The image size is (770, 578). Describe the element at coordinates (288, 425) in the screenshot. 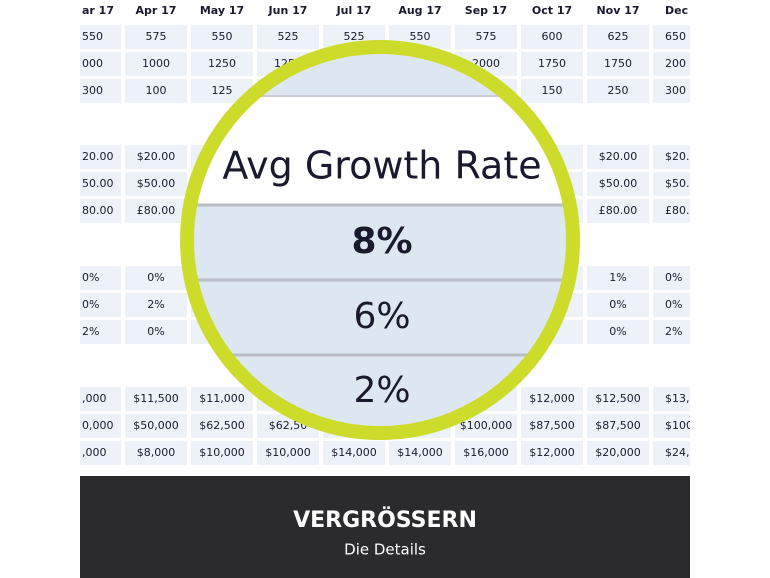

I see `cell-text: $62,50` at that location.